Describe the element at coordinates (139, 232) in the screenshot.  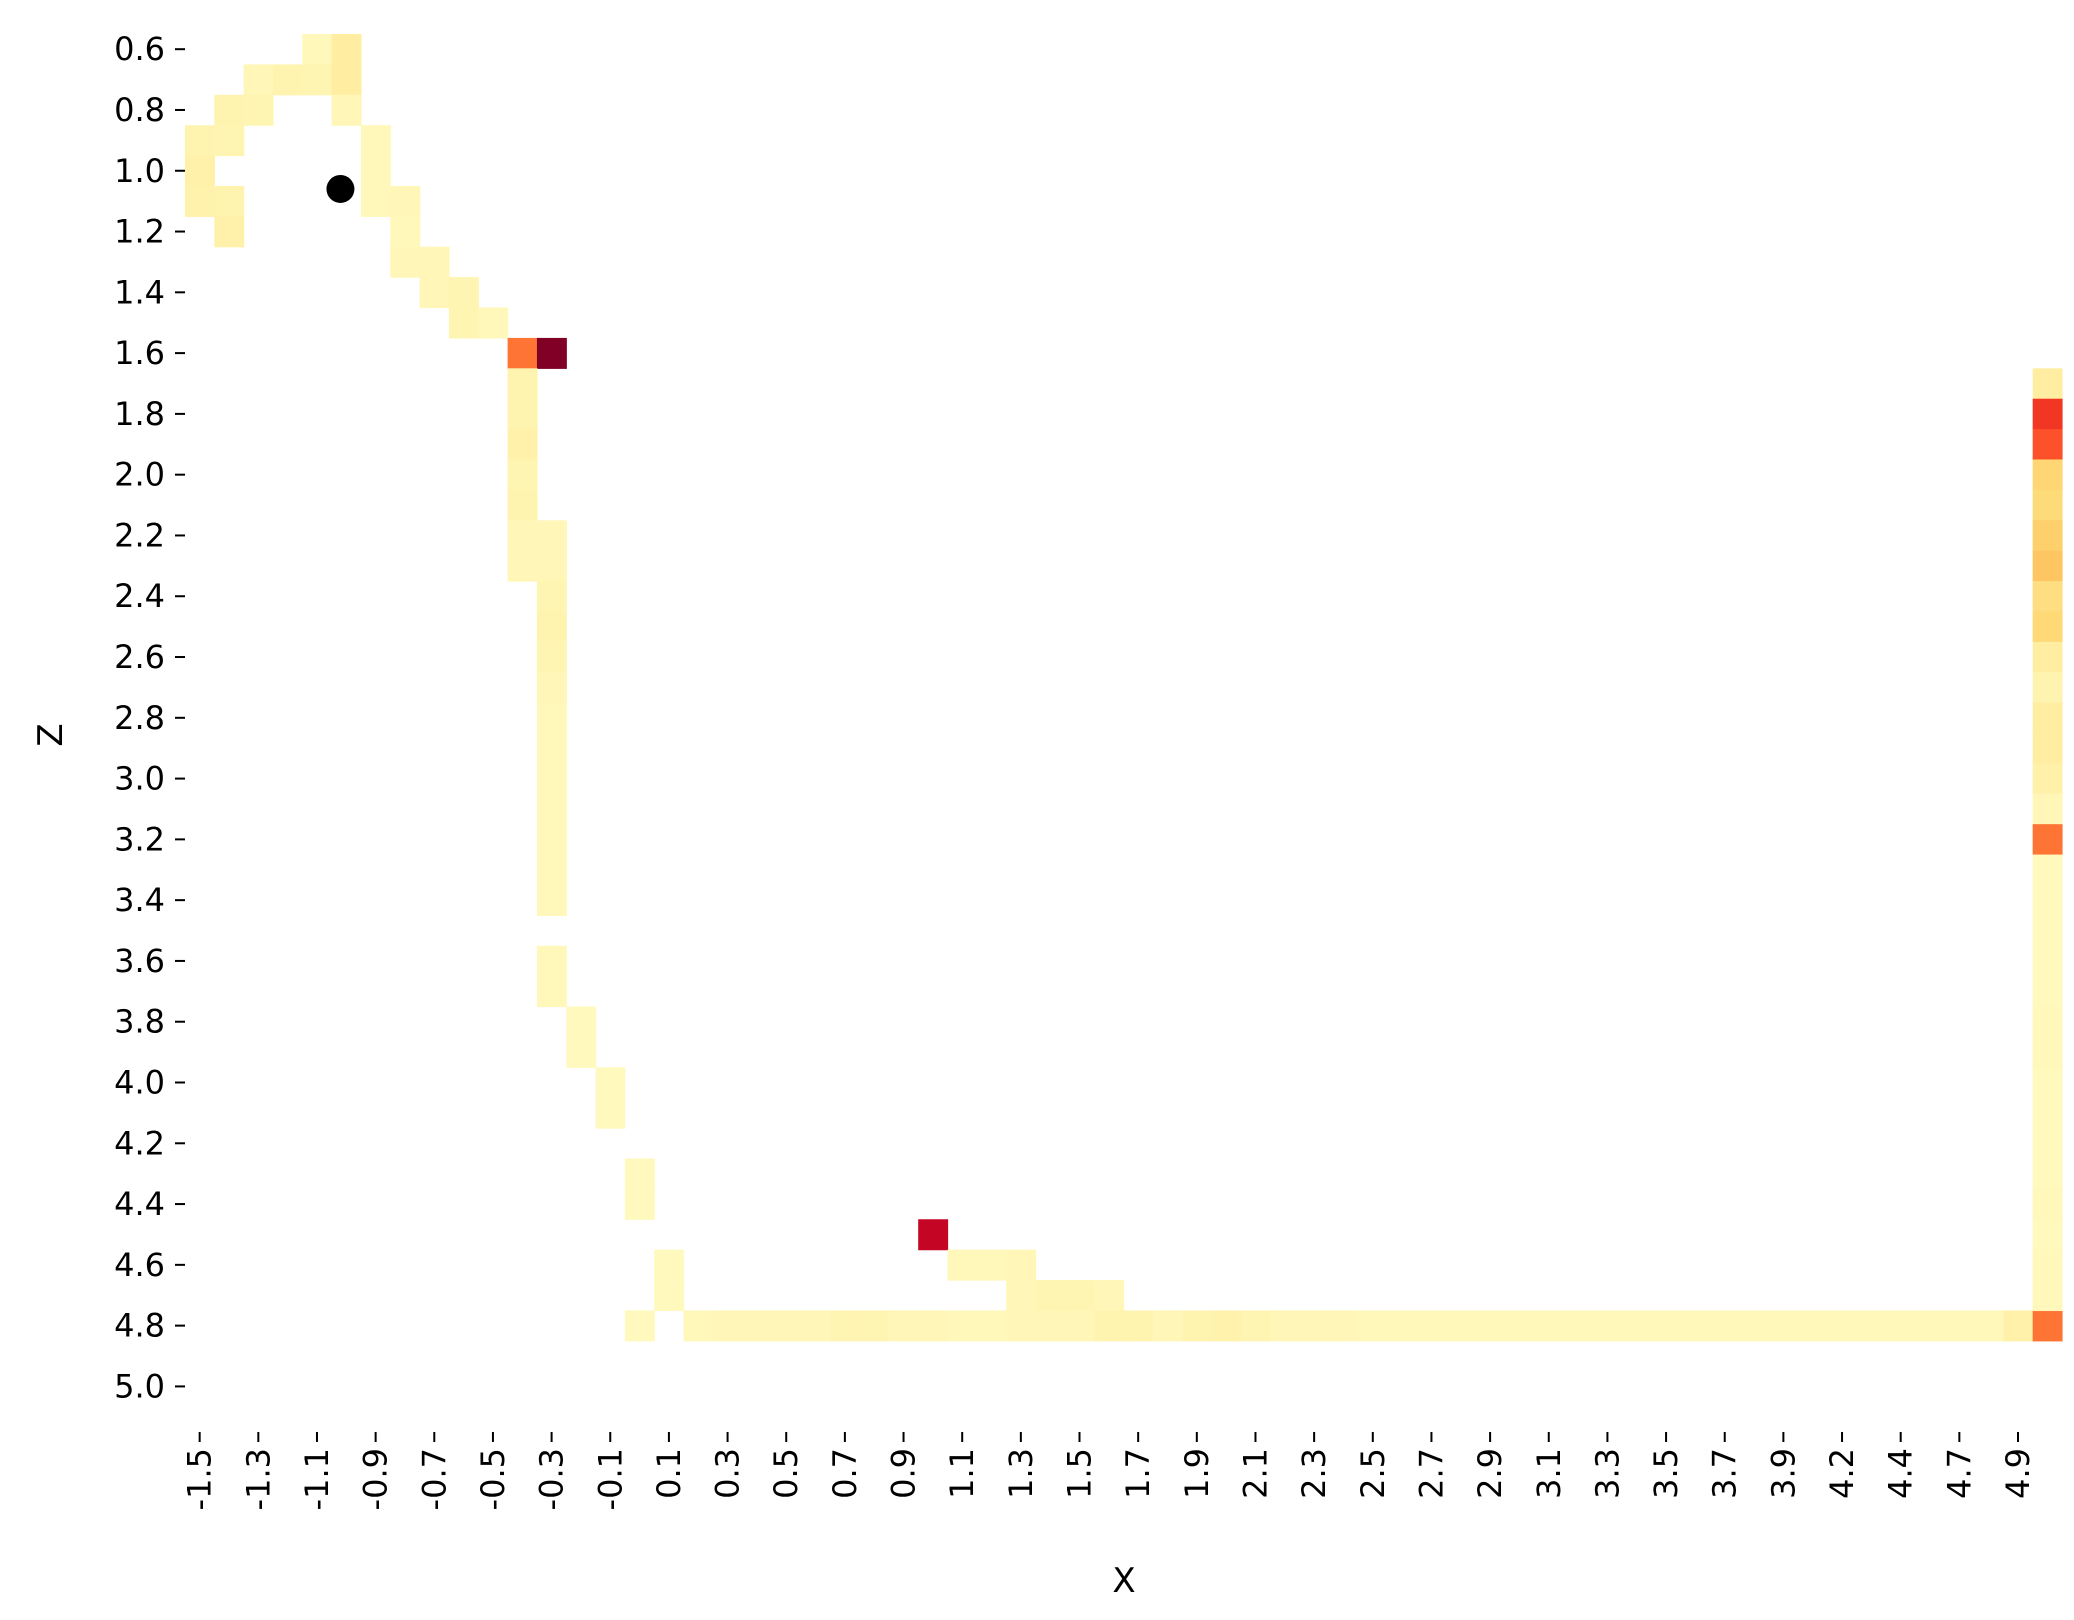
I see `y-tick-label: 1.2` at that location.